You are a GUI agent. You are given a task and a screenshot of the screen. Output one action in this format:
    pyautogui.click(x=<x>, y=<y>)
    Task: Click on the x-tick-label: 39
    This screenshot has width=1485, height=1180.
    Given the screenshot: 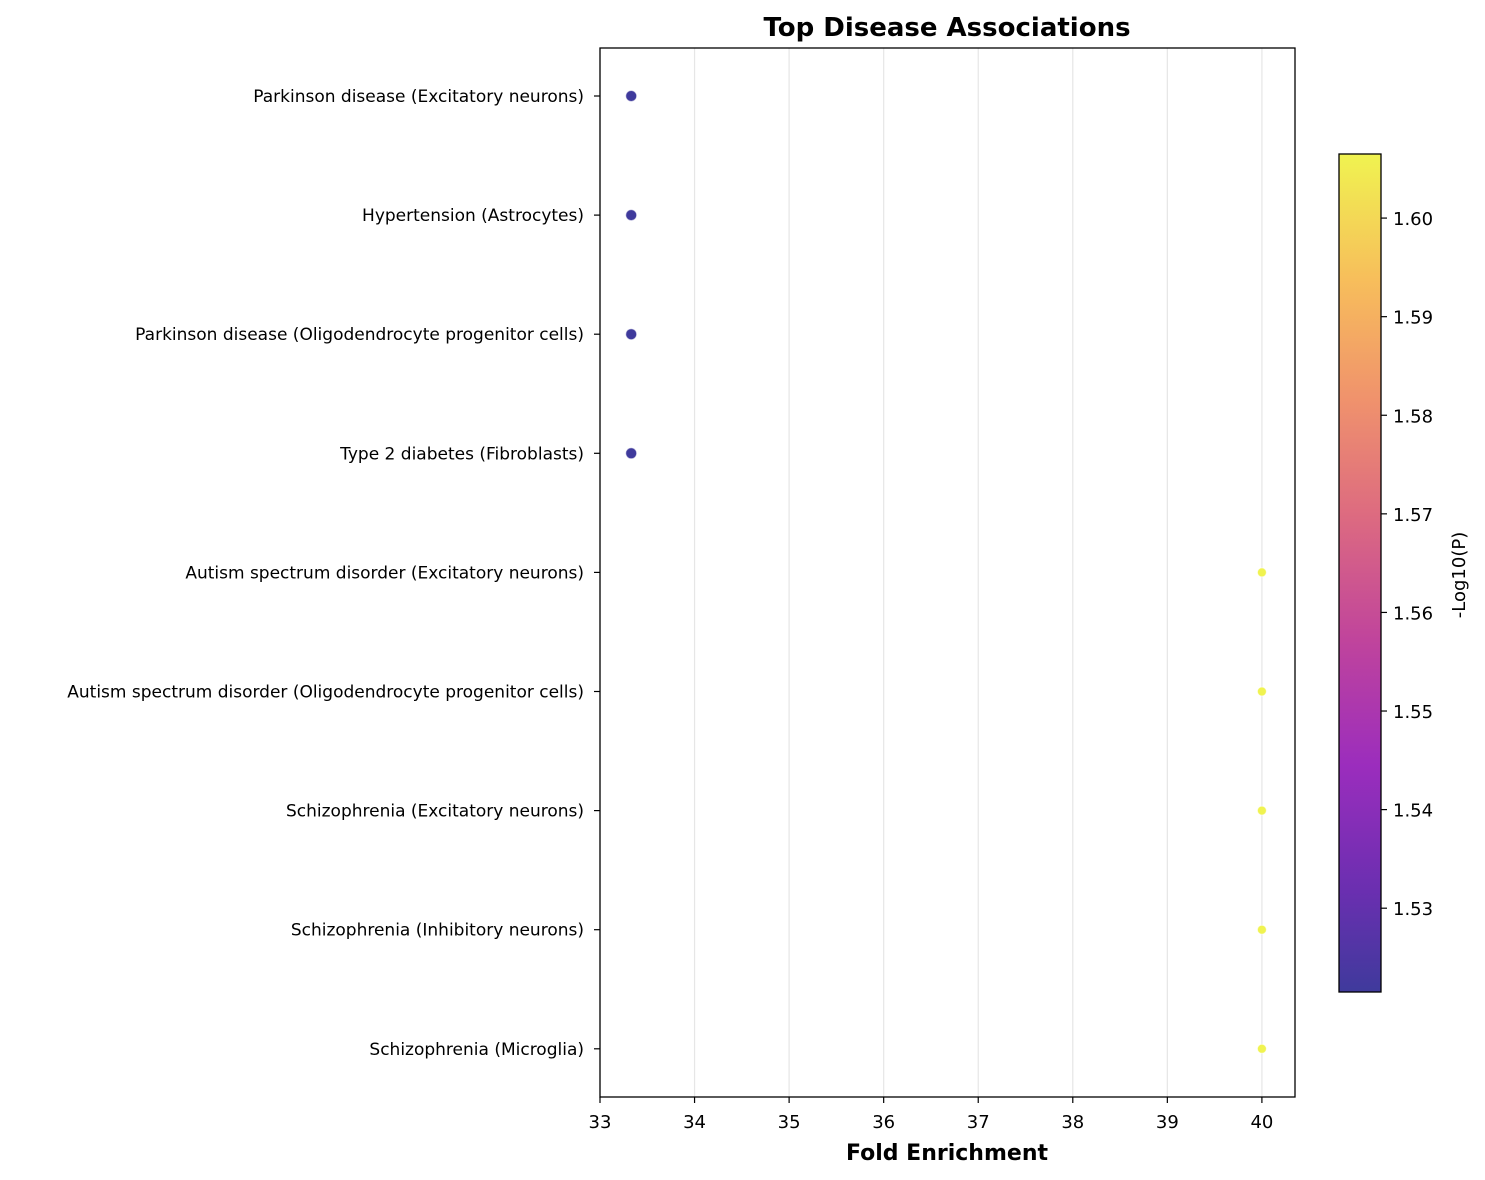 What is the action you would take?
    pyautogui.click(x=1167, y=1122)
    